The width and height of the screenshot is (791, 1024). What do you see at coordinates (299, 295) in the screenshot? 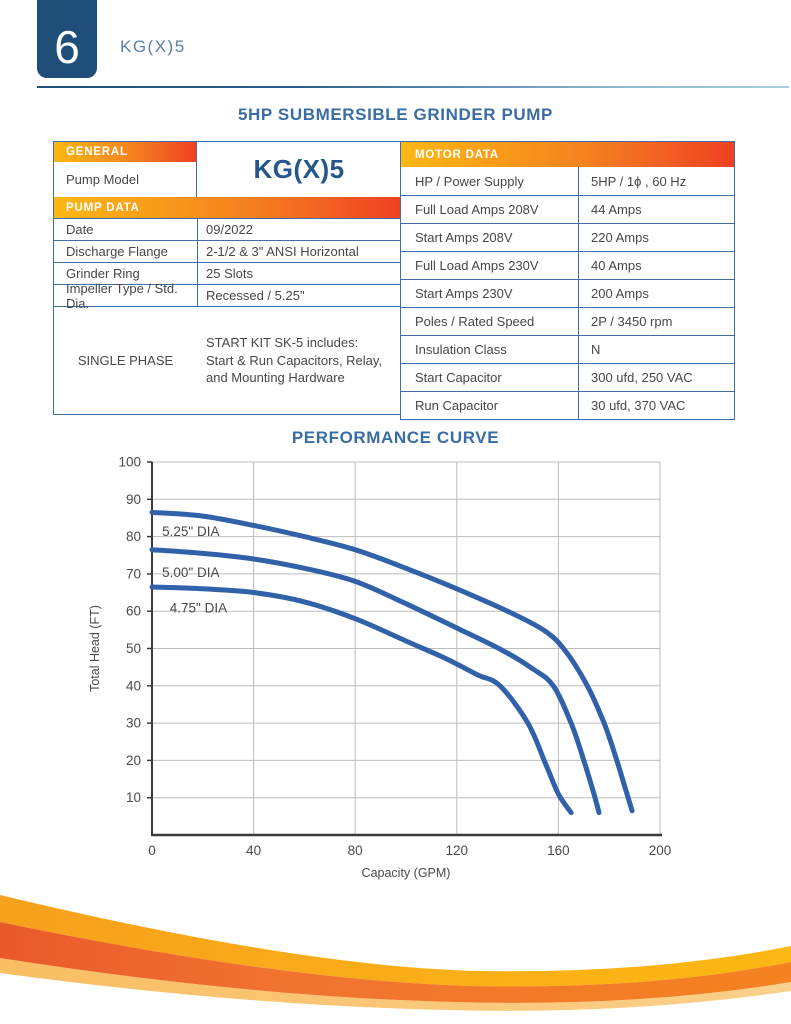
I see `row-value: Recessed / 5.25"` at bounding box center [299, 295].